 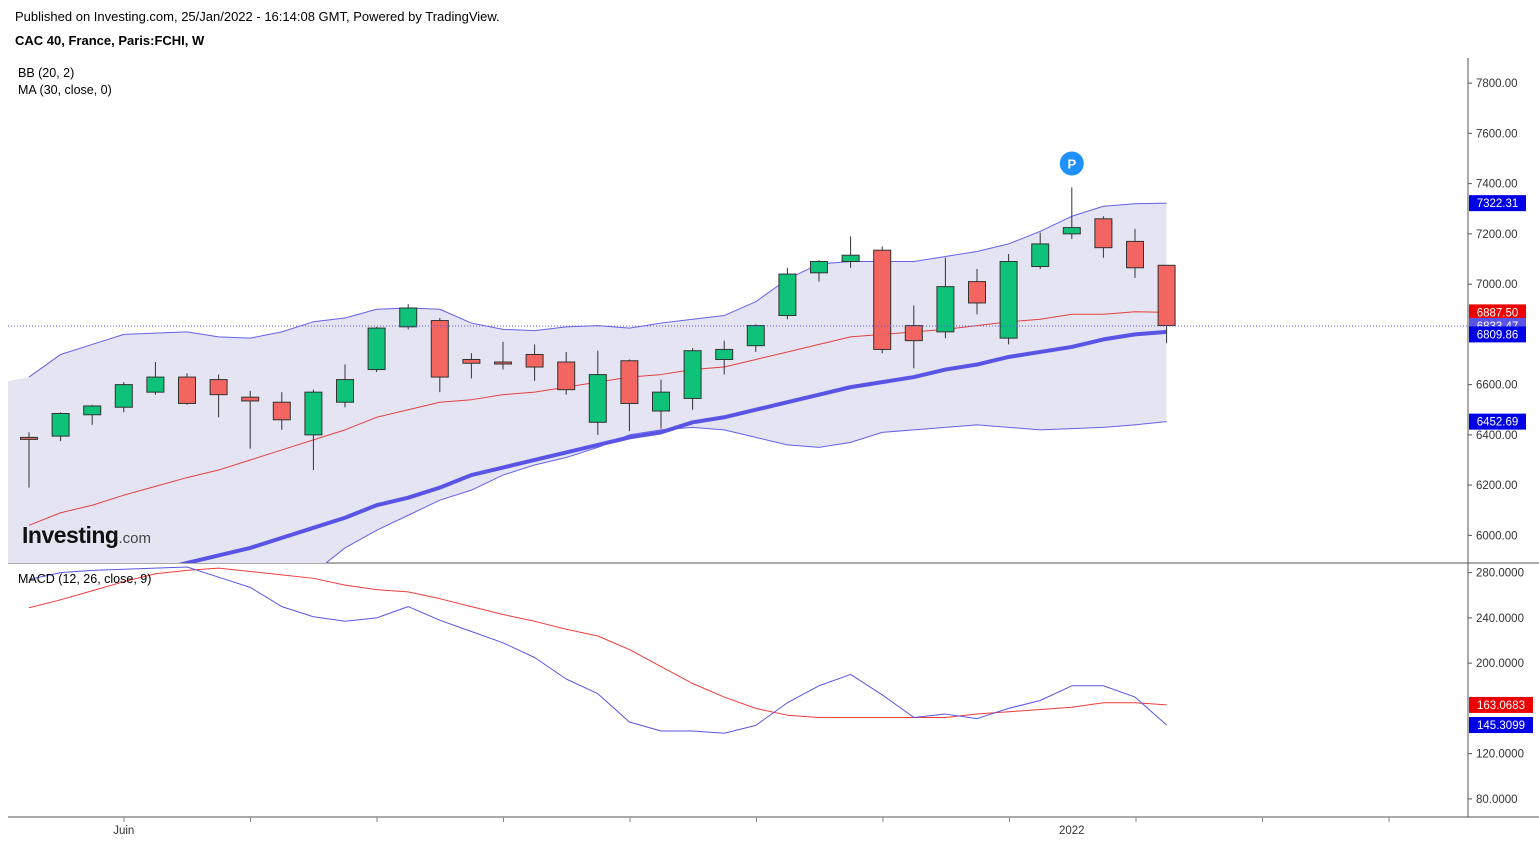 I want to click on earnings-marker-label: P, so click(x=1071, y=164).